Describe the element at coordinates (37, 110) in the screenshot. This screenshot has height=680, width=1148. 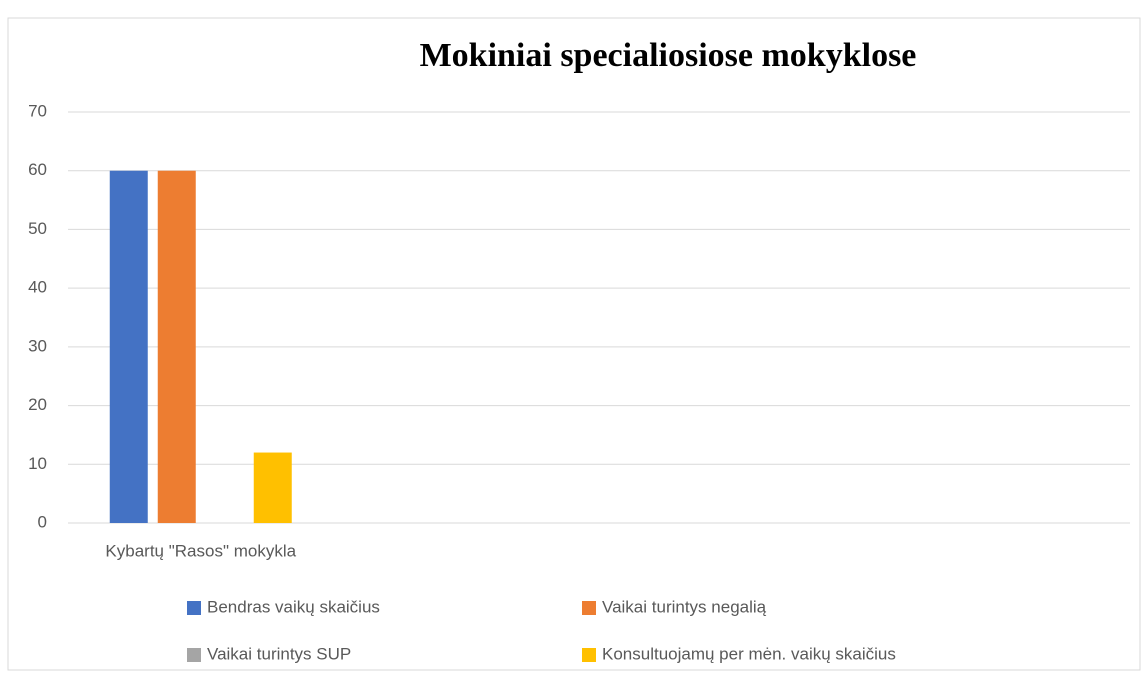
I see `y-tick-label: 70` at that location.